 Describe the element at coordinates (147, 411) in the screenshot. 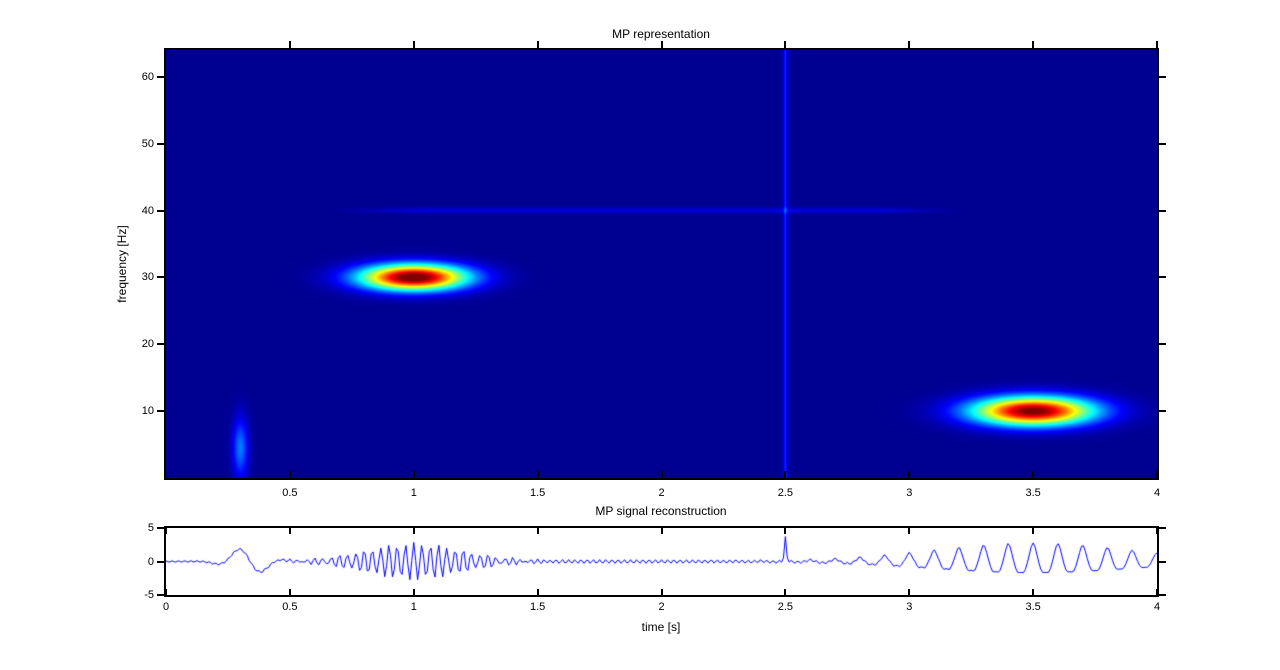

I see `y-tick-label: 10` at that location.